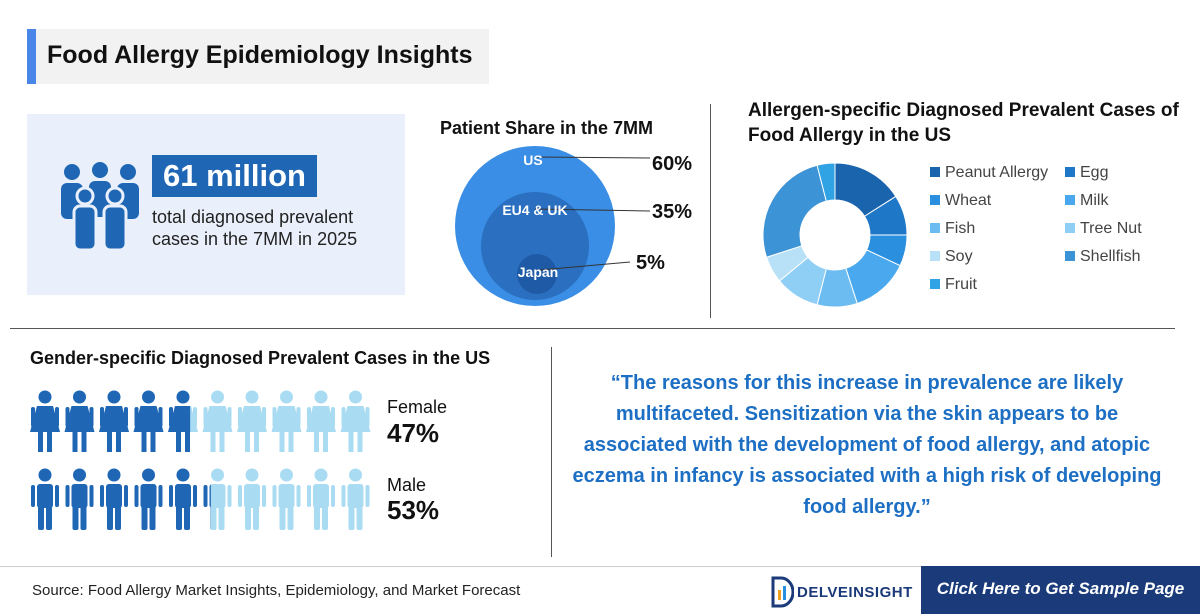  Describe the element at coordinates (413, 510) in the screenshot. I see `male-percent: 53%` at that location.